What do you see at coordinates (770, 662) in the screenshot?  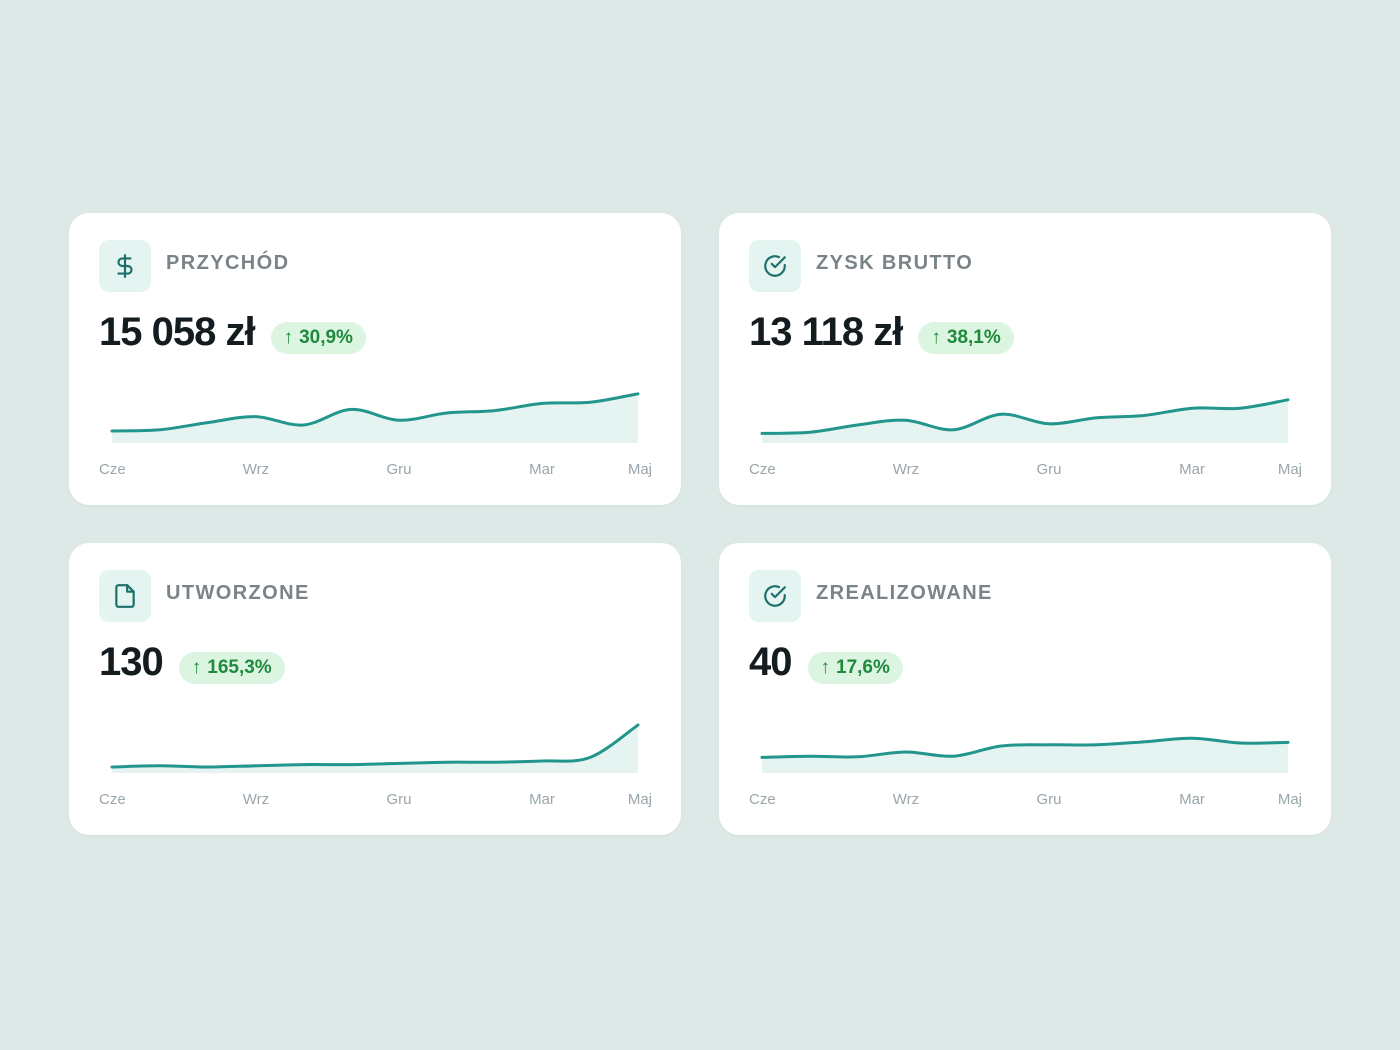 I see `kpi-value: 40` at bounding box center [770, 662].